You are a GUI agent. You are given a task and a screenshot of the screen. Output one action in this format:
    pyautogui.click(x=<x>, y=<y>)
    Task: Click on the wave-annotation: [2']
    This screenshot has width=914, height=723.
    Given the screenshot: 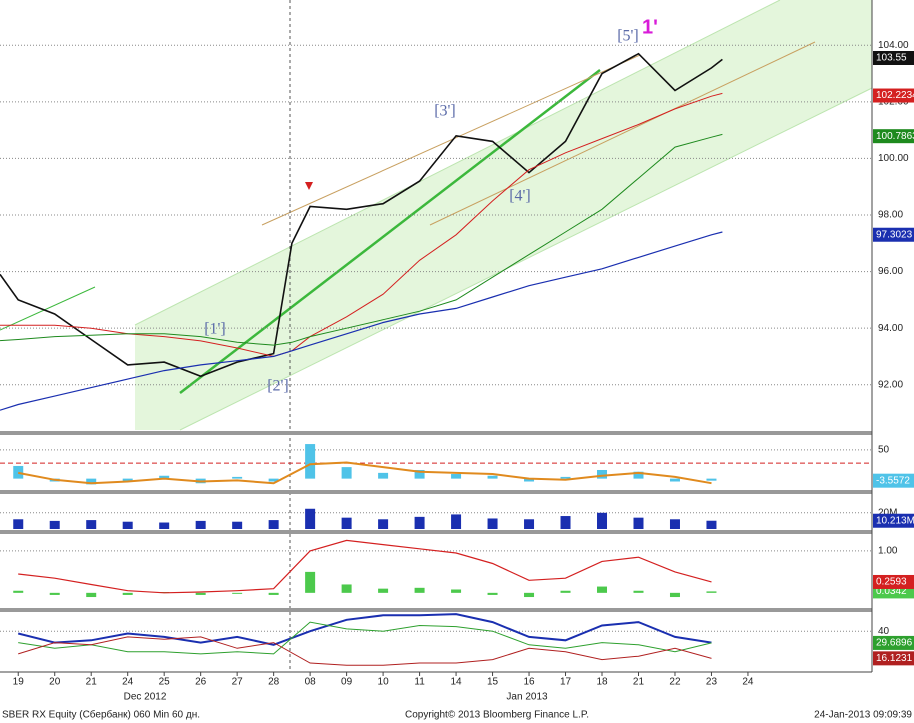 What is the action you would take?
    pyautogui.click(x=278, y=386)
    